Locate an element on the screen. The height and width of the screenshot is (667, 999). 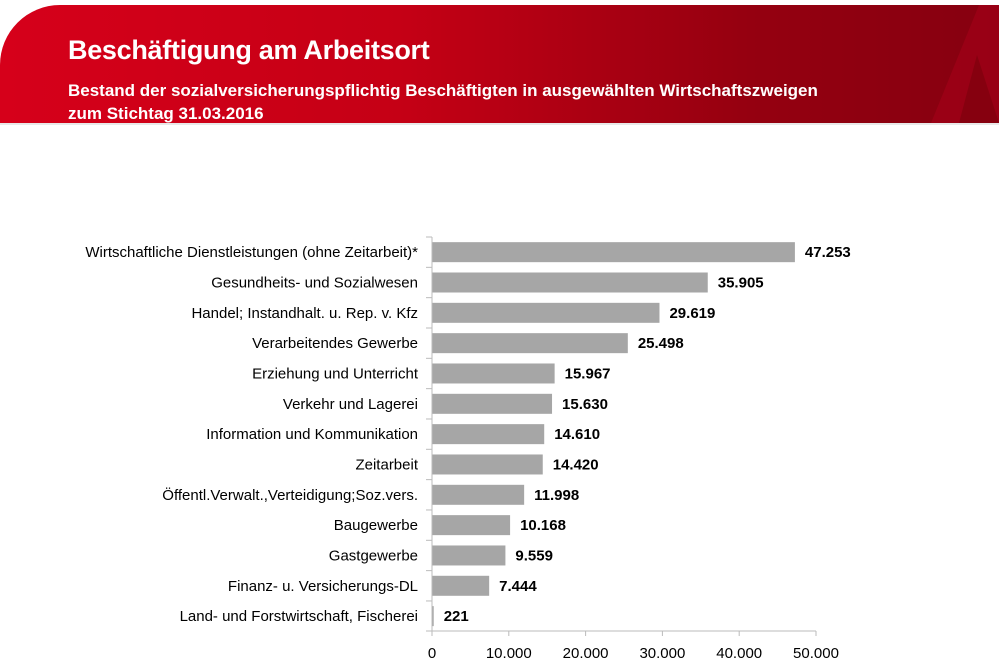
x-tick-label: 10.000 is located at coordinates (509, 653).